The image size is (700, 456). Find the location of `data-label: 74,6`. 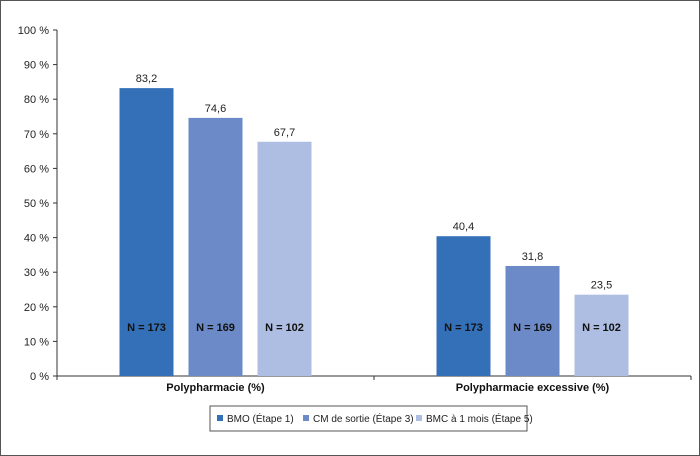

data-label: 74,6 is located at coordinates (215, 109).